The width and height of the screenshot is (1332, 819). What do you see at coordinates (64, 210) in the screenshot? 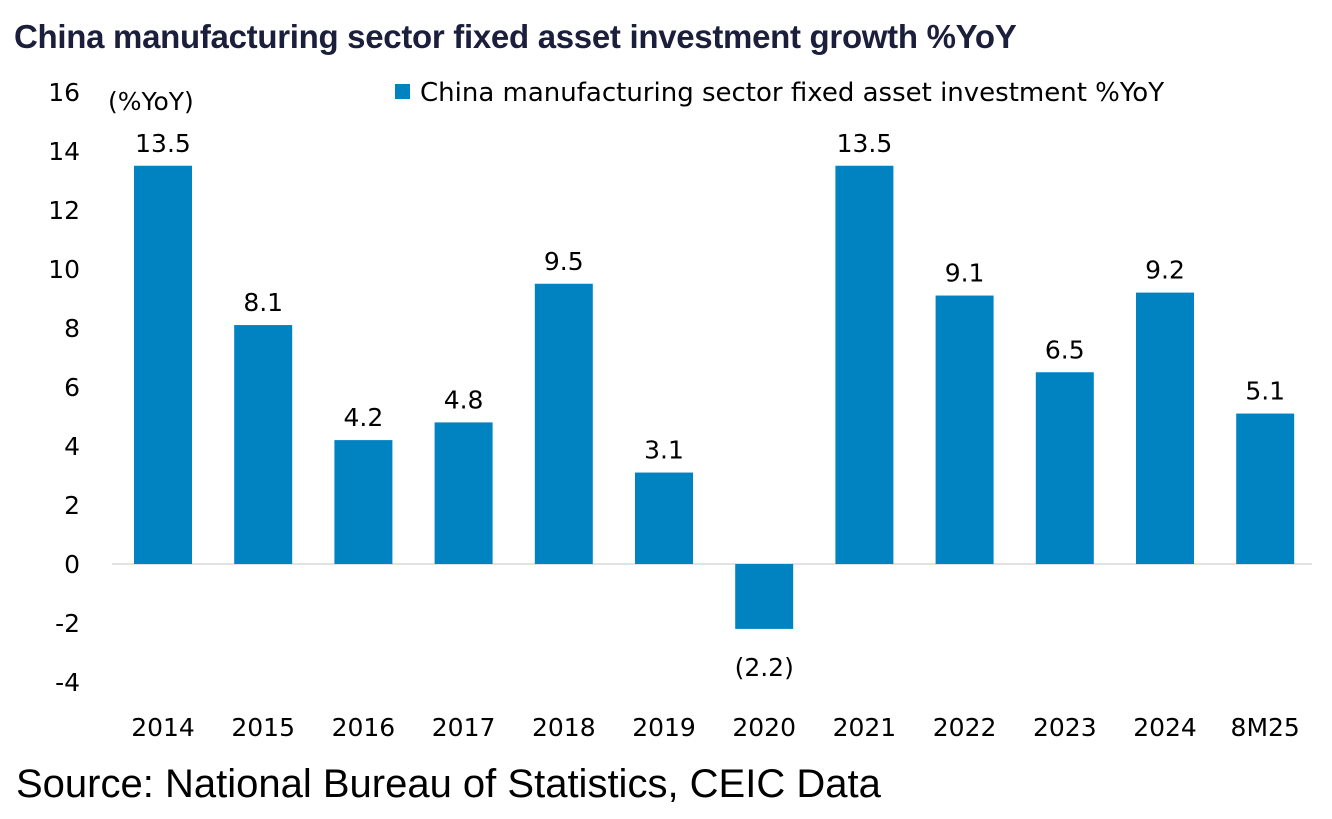
I see `y-tick-label: 12` at bounding box center [64, 210].